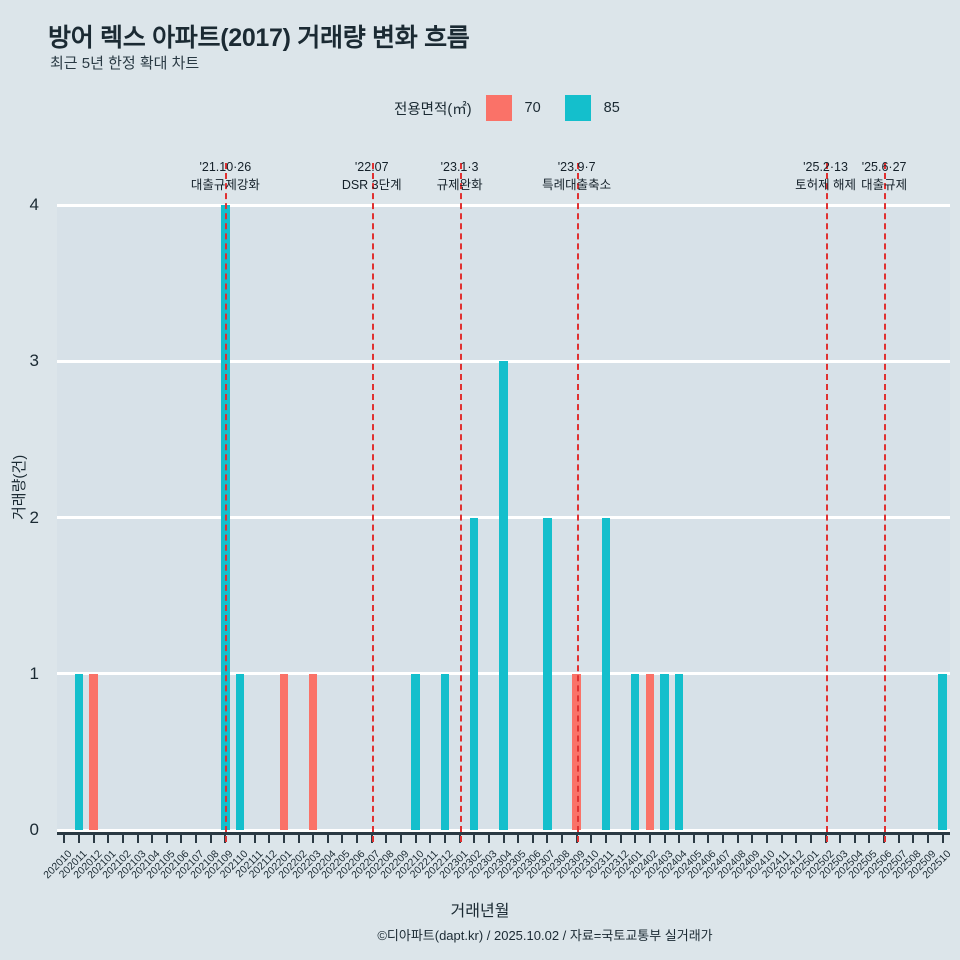 The width and height of the screenshot is (960, 960). I want to click on annotation-label: '23.9·7 특례대출축소, so click(576, 176).